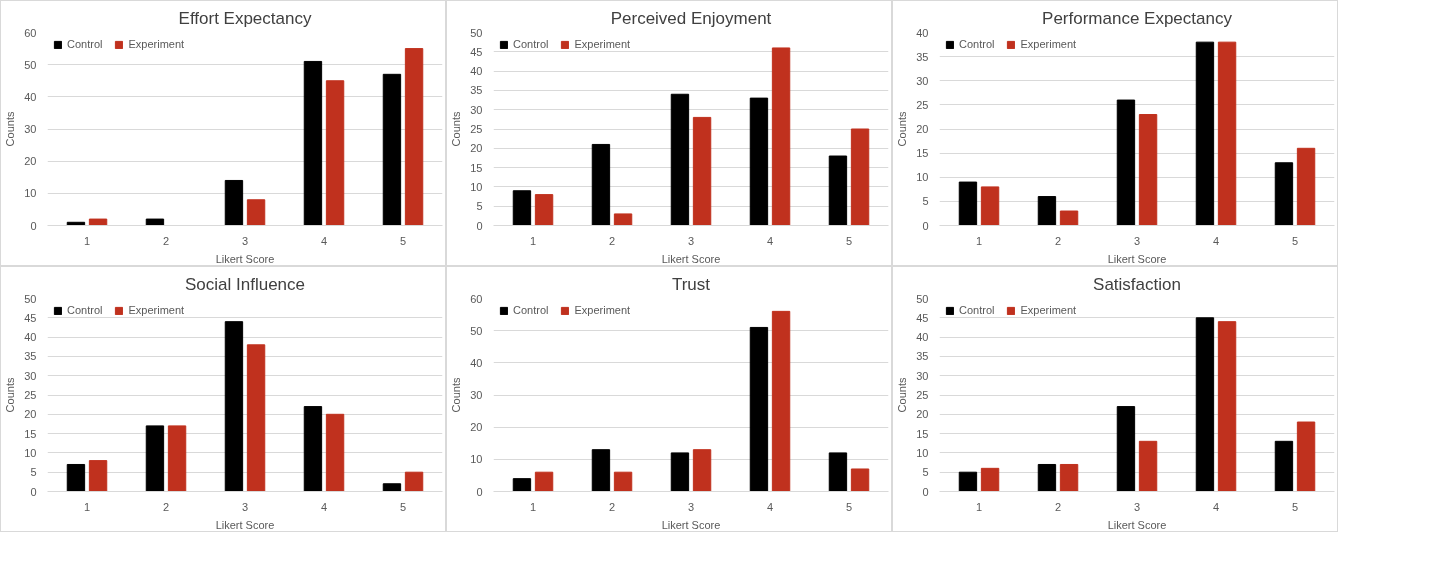  What do you see at coordinates (1137, 18) in the screenshot?
I see `chart-title: Performance Expectancy` at bounding box center [1137, 18].